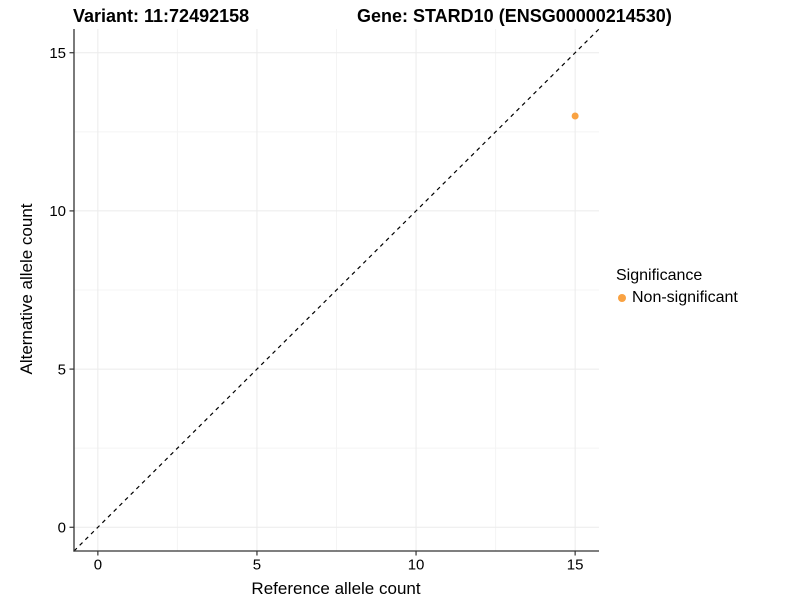 Image resolution: width=800 pixels, height=600 pixels. Describe the element at coordinates (659, 275) in the screenshot. I see `legend-title: Significance` at that location.